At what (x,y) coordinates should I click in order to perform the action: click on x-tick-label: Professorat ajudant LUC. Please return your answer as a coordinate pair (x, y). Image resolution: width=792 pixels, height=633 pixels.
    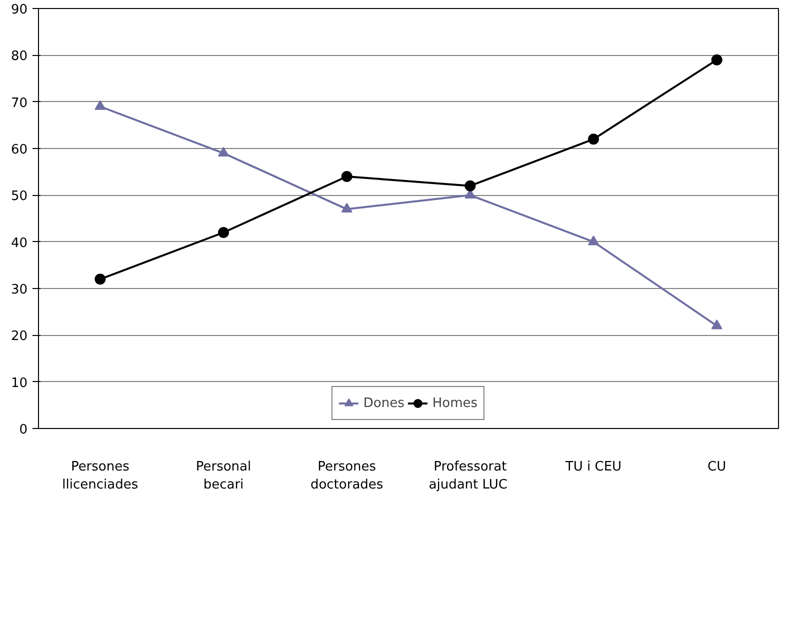
    Looking at the image, I should click on (468, 476).